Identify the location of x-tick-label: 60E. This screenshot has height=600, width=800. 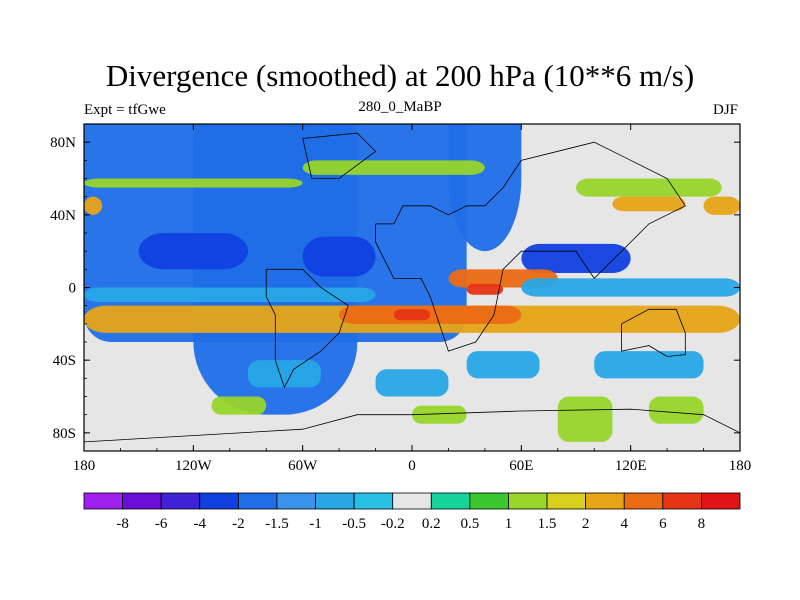
(521, 466).